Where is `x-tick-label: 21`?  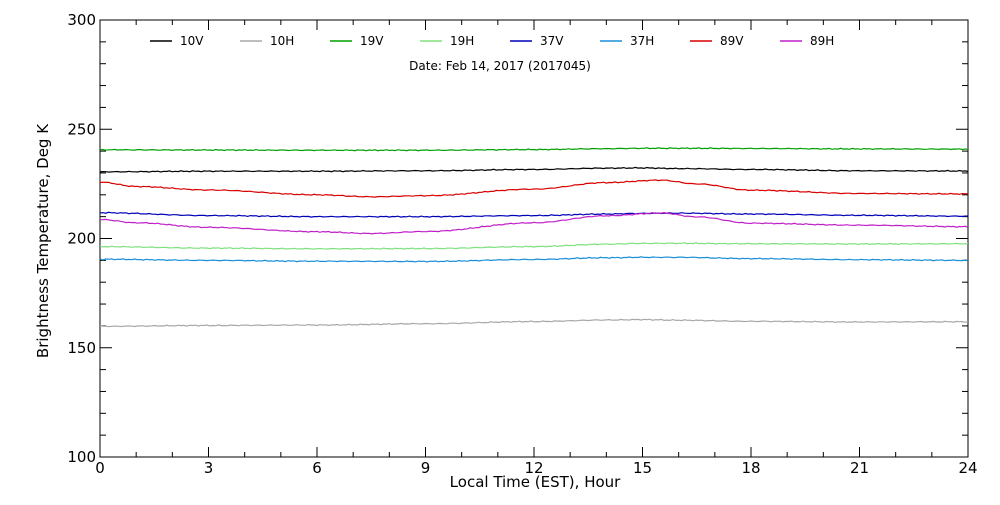
x-tick-label: 21 is located at coordinates (859, 468).